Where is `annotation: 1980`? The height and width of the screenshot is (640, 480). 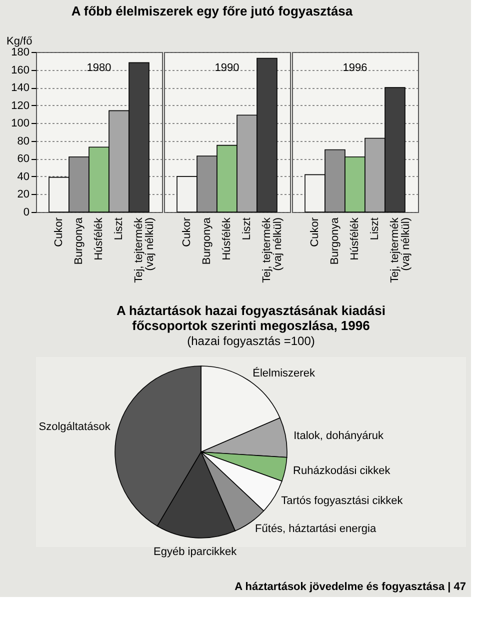 annotation: 1980 is located at coordinates (99, 68).